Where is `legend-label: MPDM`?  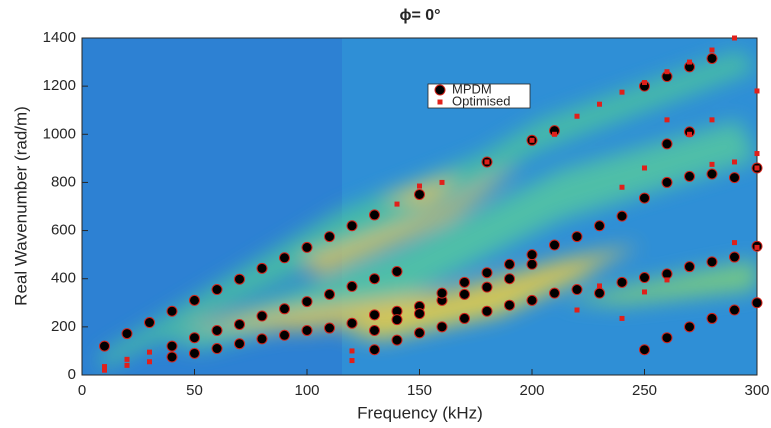
legend-label: MPDM is located at coordinates (472, 88).